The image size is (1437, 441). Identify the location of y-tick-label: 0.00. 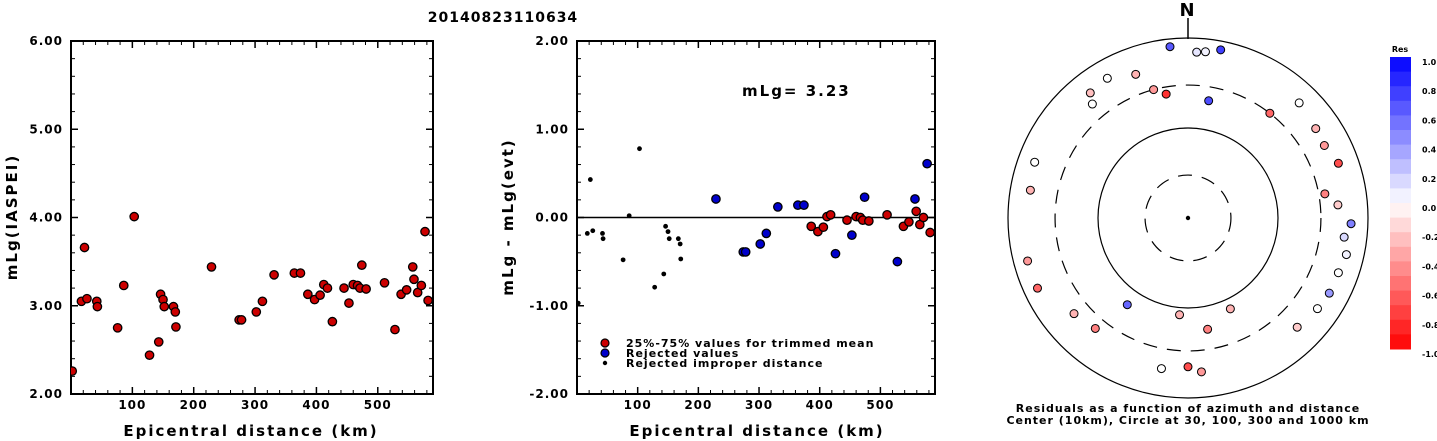
(552, 218).